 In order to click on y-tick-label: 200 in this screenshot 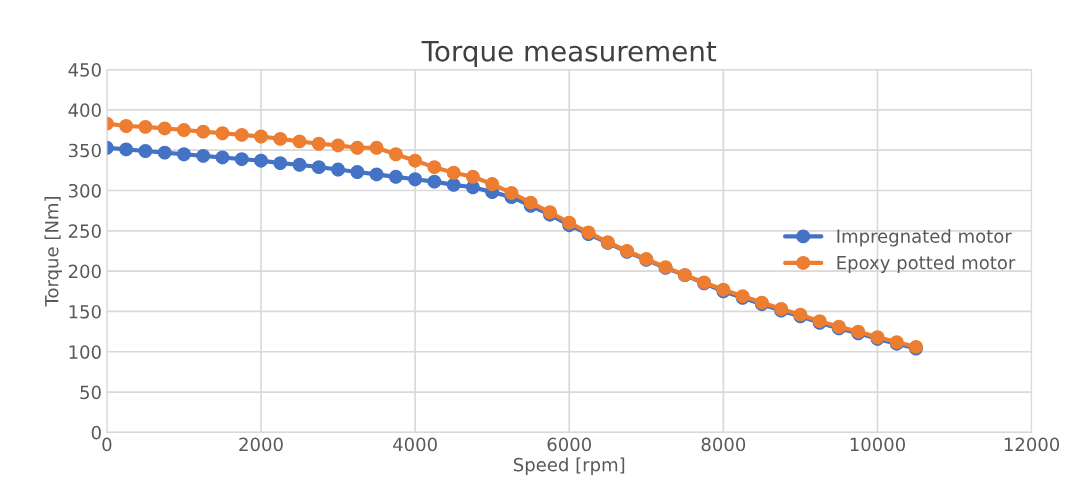, I will do `click(84, 271)`.